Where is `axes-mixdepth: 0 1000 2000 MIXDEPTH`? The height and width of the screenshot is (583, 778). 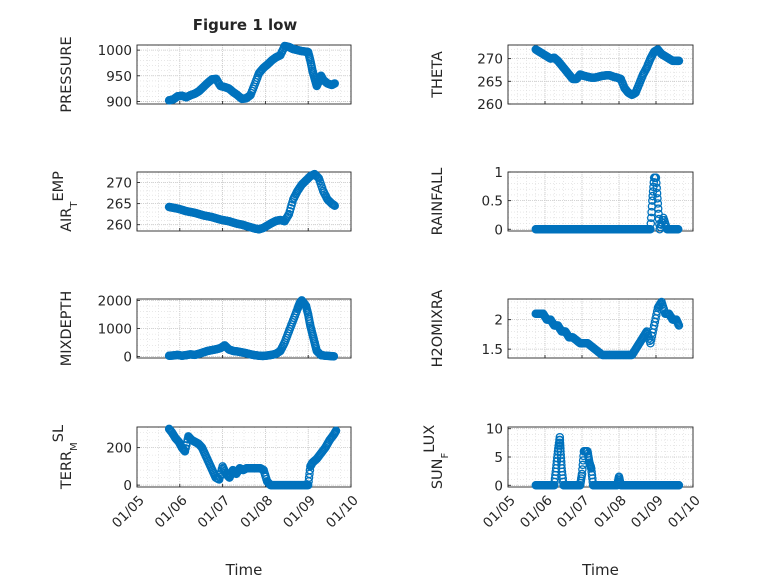
axes-mixdepth: 0 1000 2000 MIXDEPTH is located at coordinates (205, 329).